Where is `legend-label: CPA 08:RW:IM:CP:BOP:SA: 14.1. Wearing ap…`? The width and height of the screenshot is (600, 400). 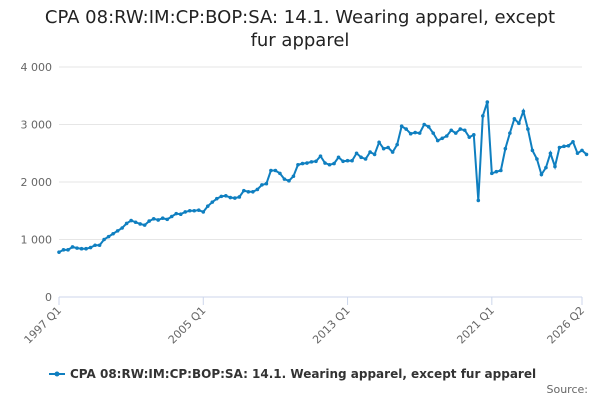 legend-label: CPA 08:RW:IM:CP:BOP:SA: 14.1. Wearing ap… is located at coordinates (303, 374).